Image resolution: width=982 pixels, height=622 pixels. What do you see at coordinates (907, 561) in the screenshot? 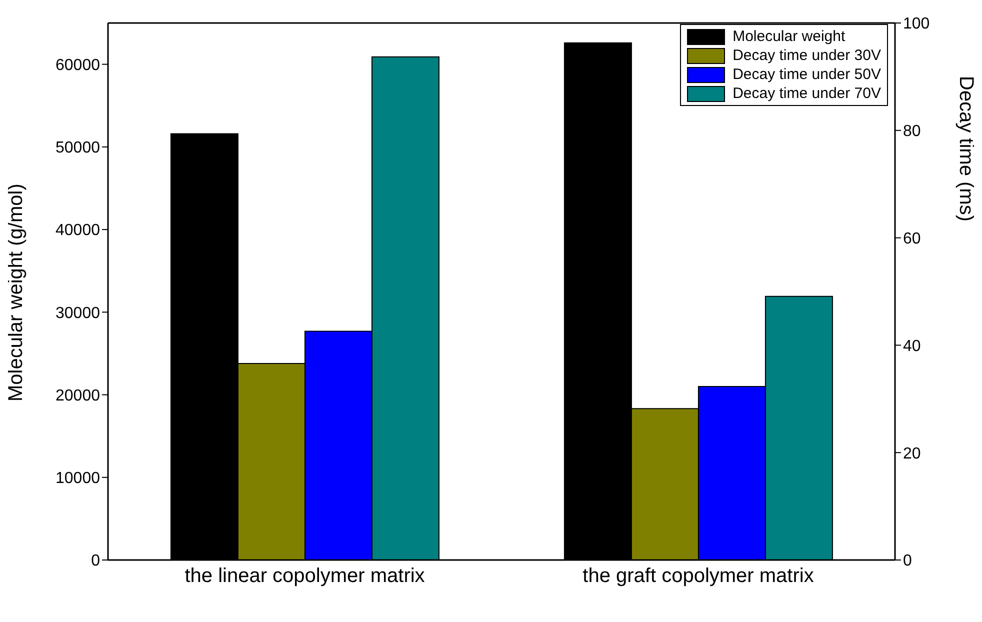
I see `y2-tick-label: 0` at bounding box center [907, 561].